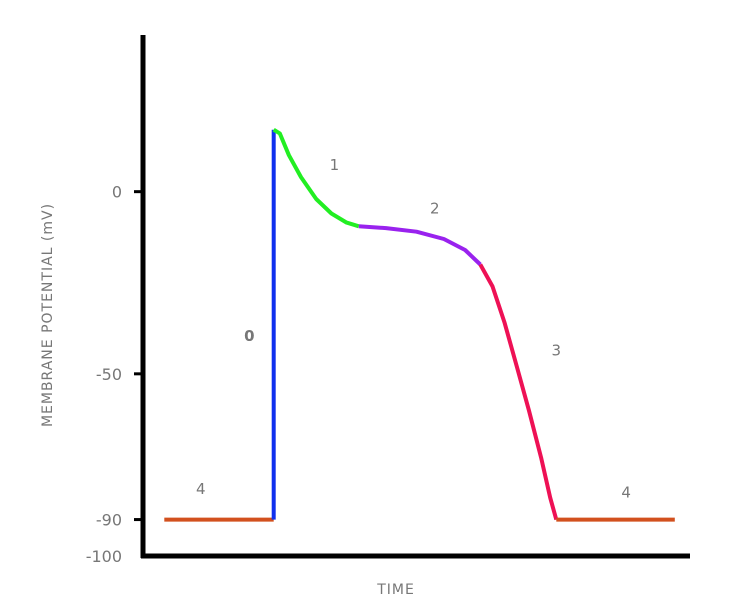 This screenshot has width=735, height=600. Describe the element at coordinates (420, 245) in the screenshot. I see `phase-2-line` at that location.